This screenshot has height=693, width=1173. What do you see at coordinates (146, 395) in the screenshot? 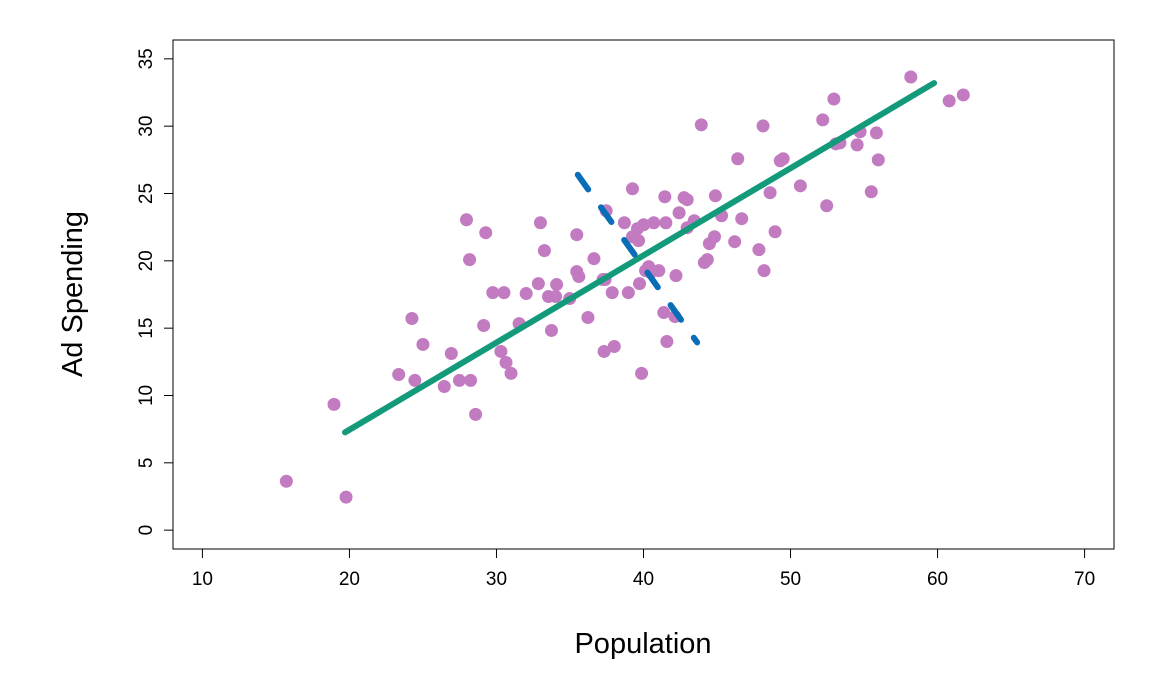
I see `y-tick-label: 10` at bounding box center [146, 395].